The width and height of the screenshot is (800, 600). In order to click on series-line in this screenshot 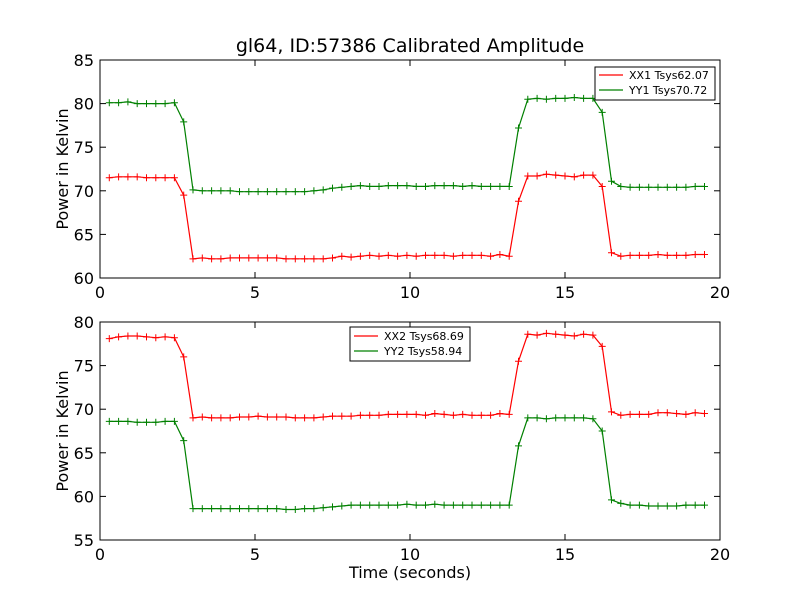, I will do `click(407, 464)`.